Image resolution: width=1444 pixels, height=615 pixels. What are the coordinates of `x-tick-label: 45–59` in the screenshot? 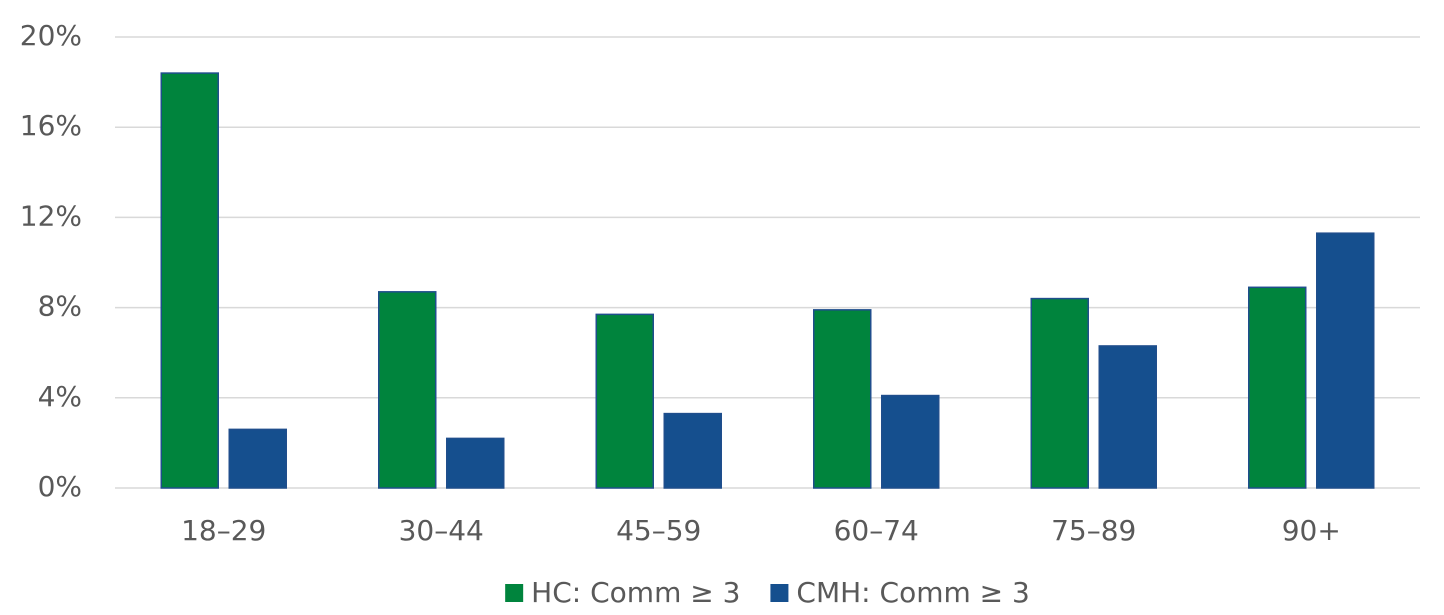 It's located at (658, 530).